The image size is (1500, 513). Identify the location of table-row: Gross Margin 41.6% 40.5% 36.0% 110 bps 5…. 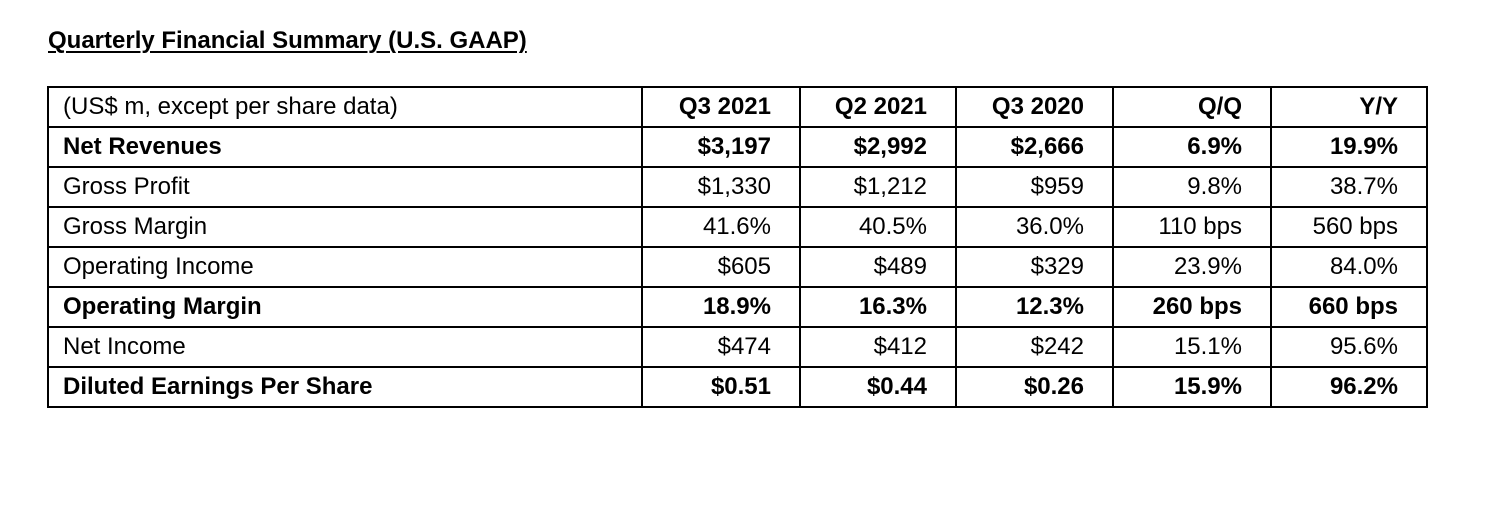
(737, 227).